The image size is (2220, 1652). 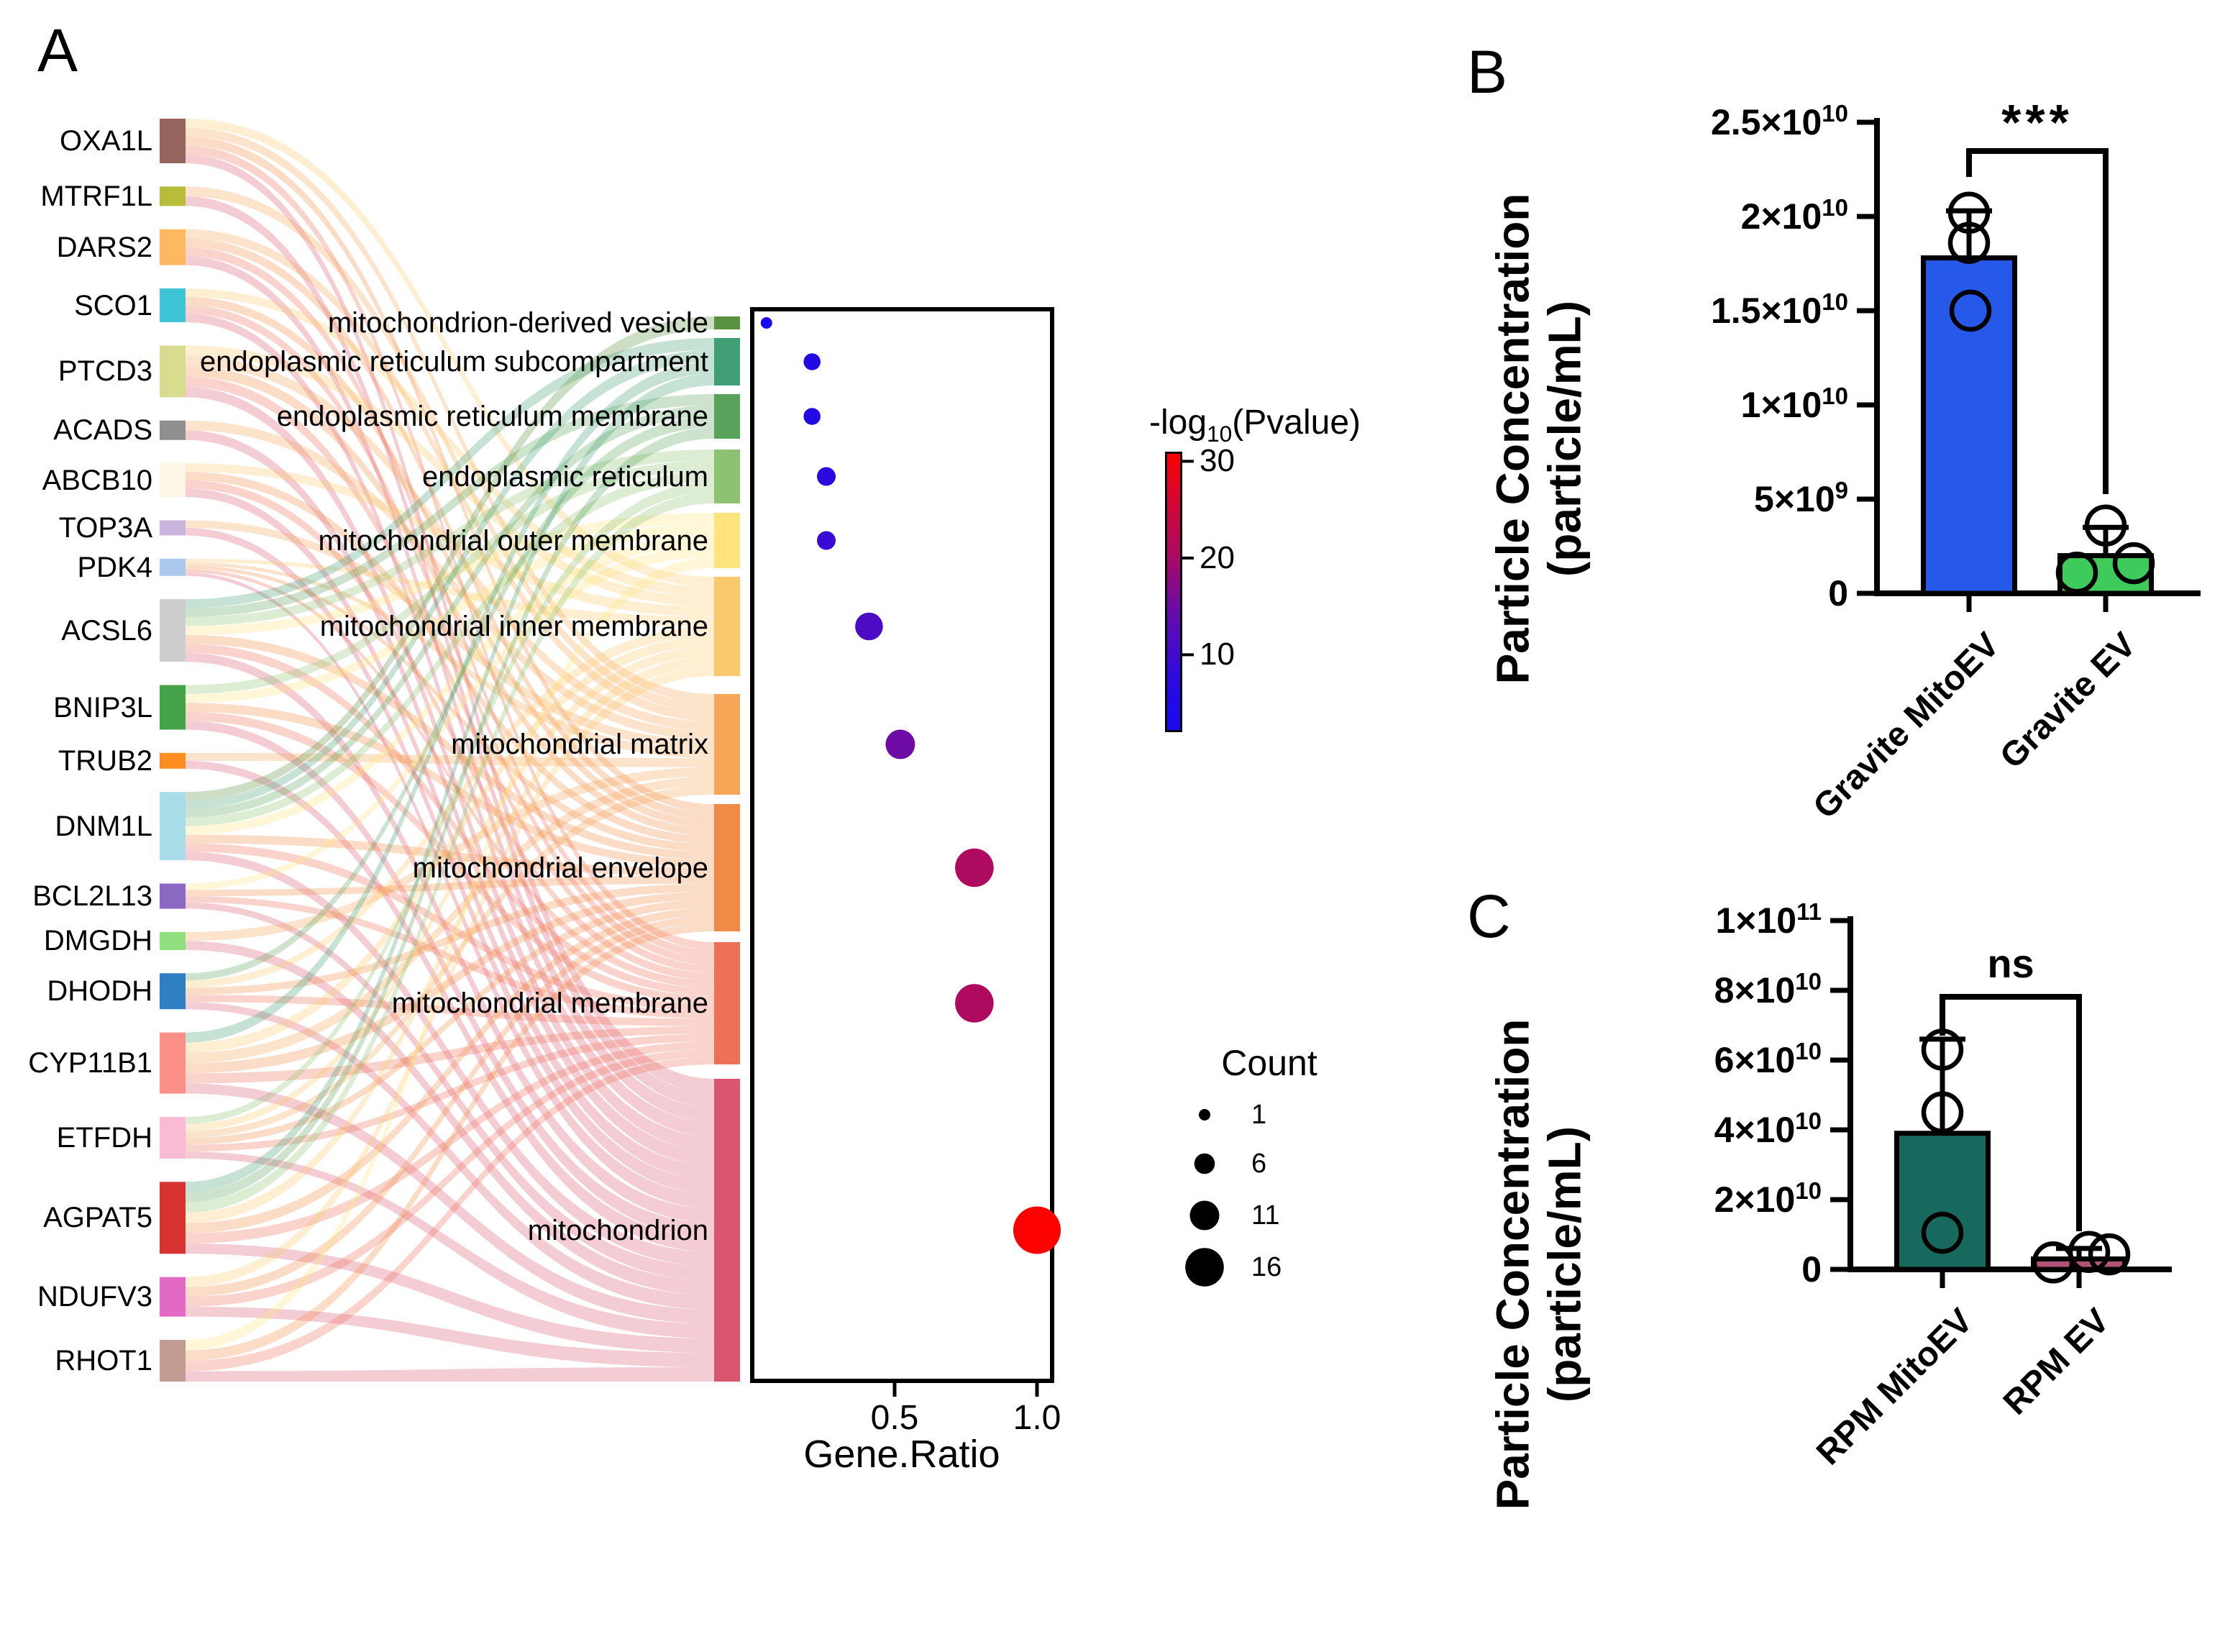 What do you see at coordinates (104, 247) in the screenshot?
I see `gene-label-dars2: DARS2` at bounding box center [104, 247].